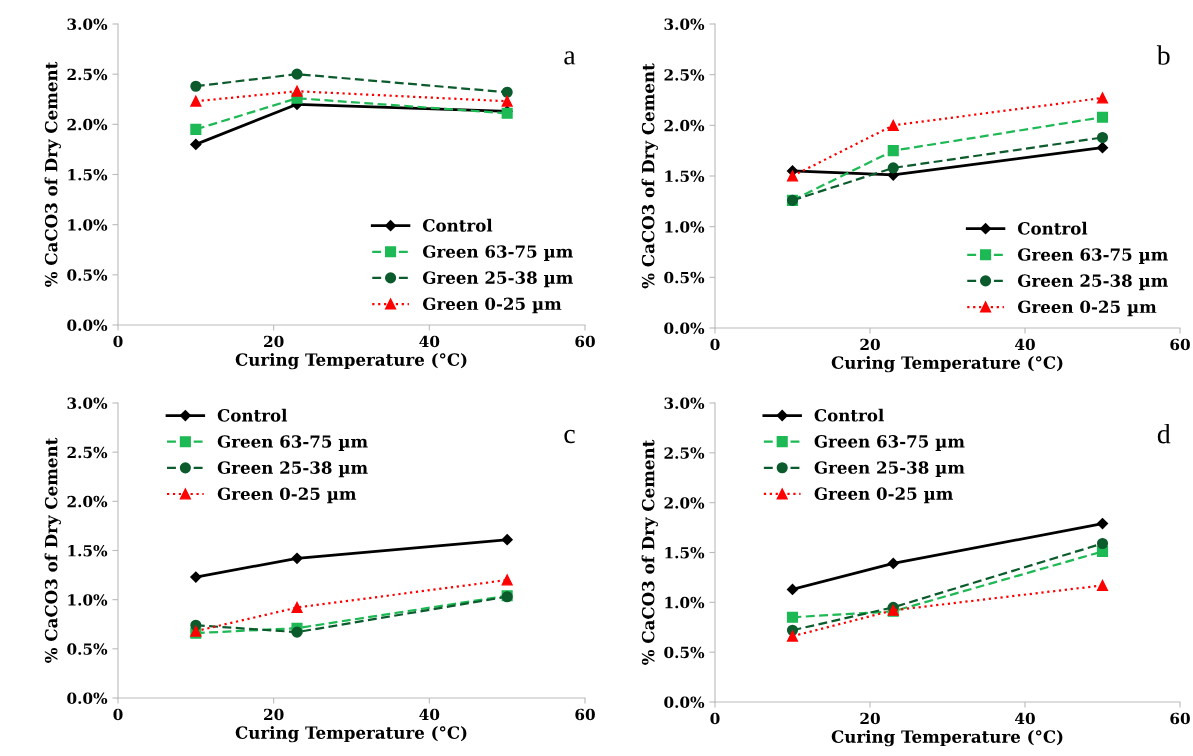 Image resolution: width=1193 pixels, height=756 pixels. I want to click on annotation: a, so click(570, 58).